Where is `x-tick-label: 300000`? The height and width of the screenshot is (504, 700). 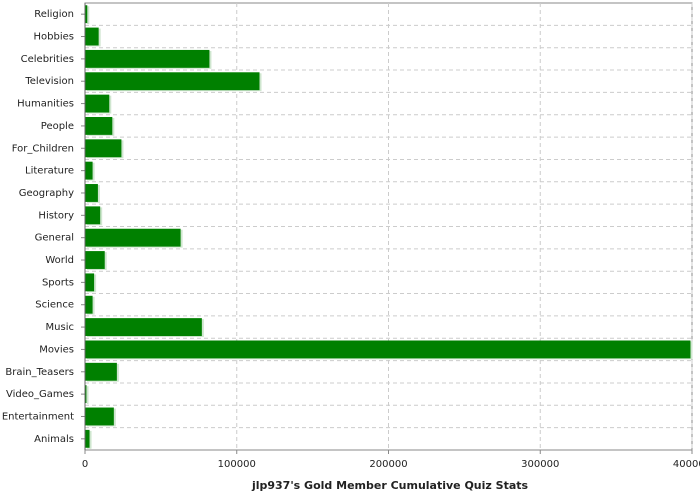
x-tick-label: 300000 is located at coordinates (540, 464).